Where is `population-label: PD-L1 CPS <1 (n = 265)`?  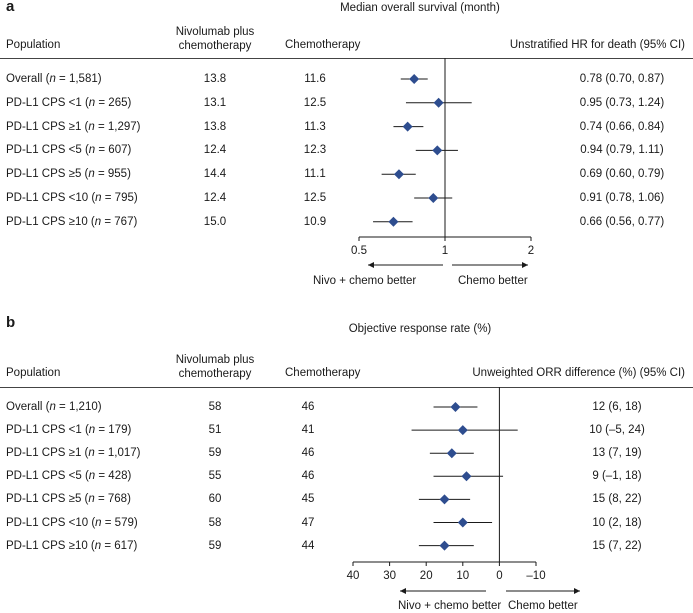 population-label: PD-L1 CPS <1 (n = 265) is located at coordinates (69, 102).